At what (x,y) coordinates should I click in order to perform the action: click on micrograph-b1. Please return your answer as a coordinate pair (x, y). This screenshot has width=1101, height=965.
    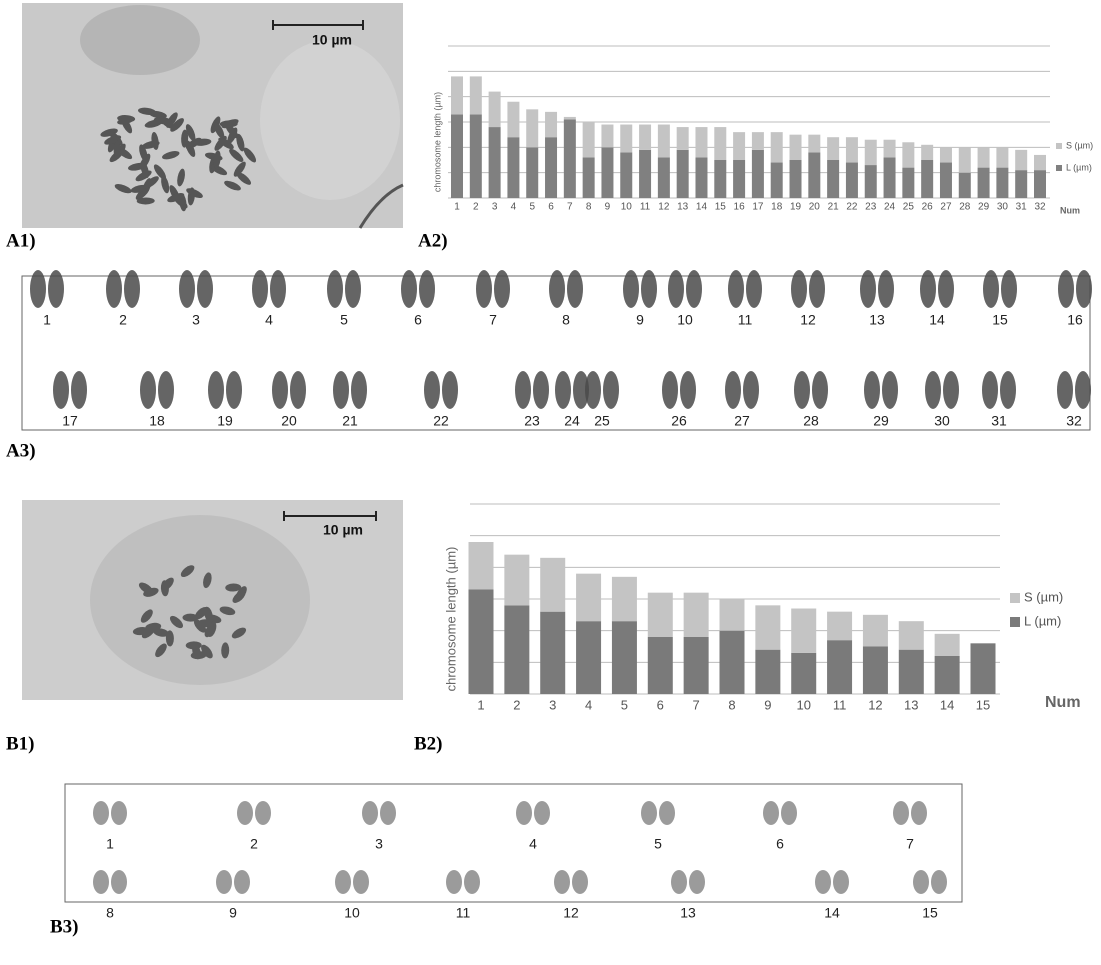
    Looking at the image, I should click on (212, 600).